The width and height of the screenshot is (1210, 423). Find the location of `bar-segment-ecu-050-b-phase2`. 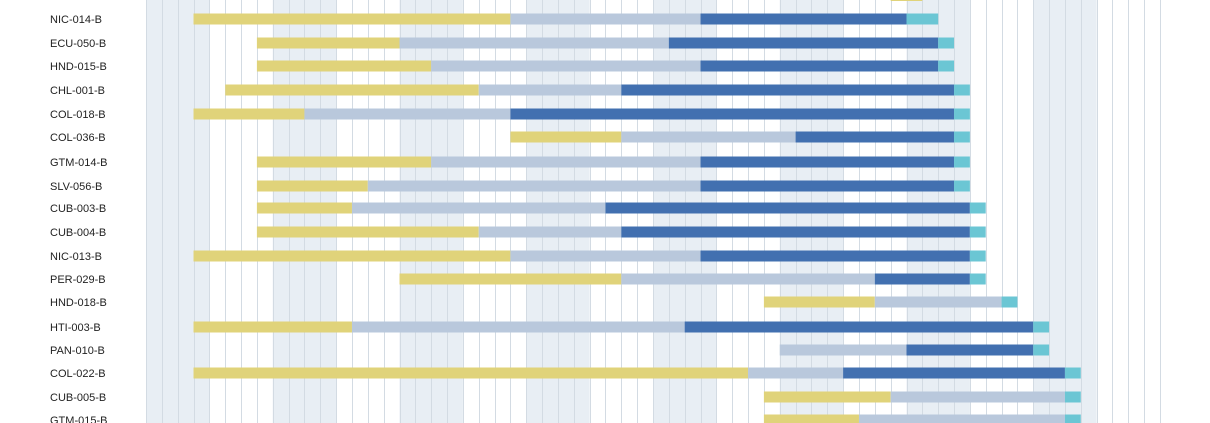

bar-segment-ecu-050-b-phase2 is located at coordinates (534, 43).